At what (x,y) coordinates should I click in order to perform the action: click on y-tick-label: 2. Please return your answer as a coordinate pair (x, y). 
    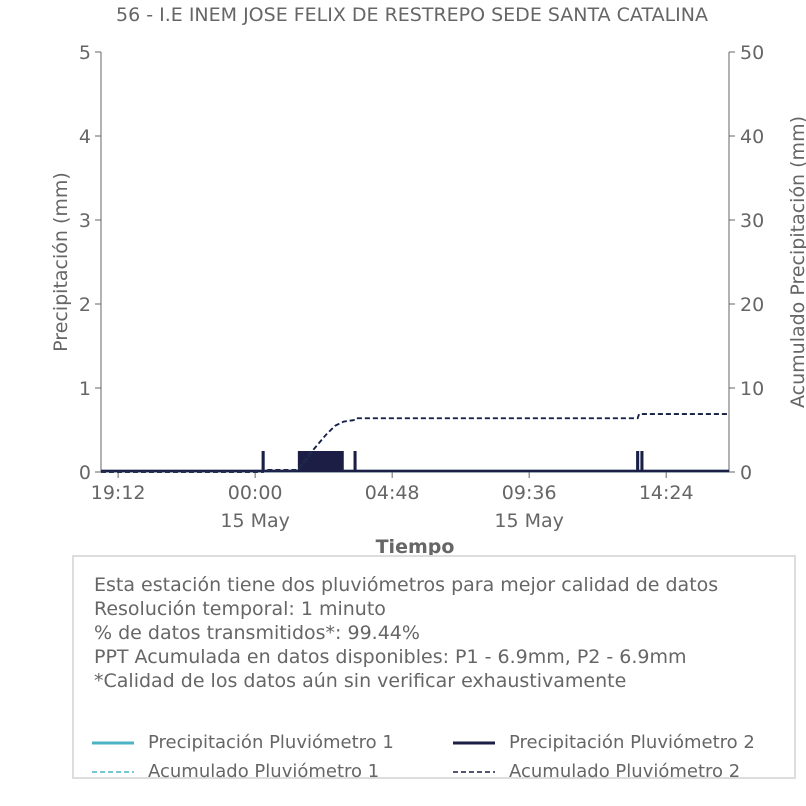
    Looking at the image, I should click on (85, 305).